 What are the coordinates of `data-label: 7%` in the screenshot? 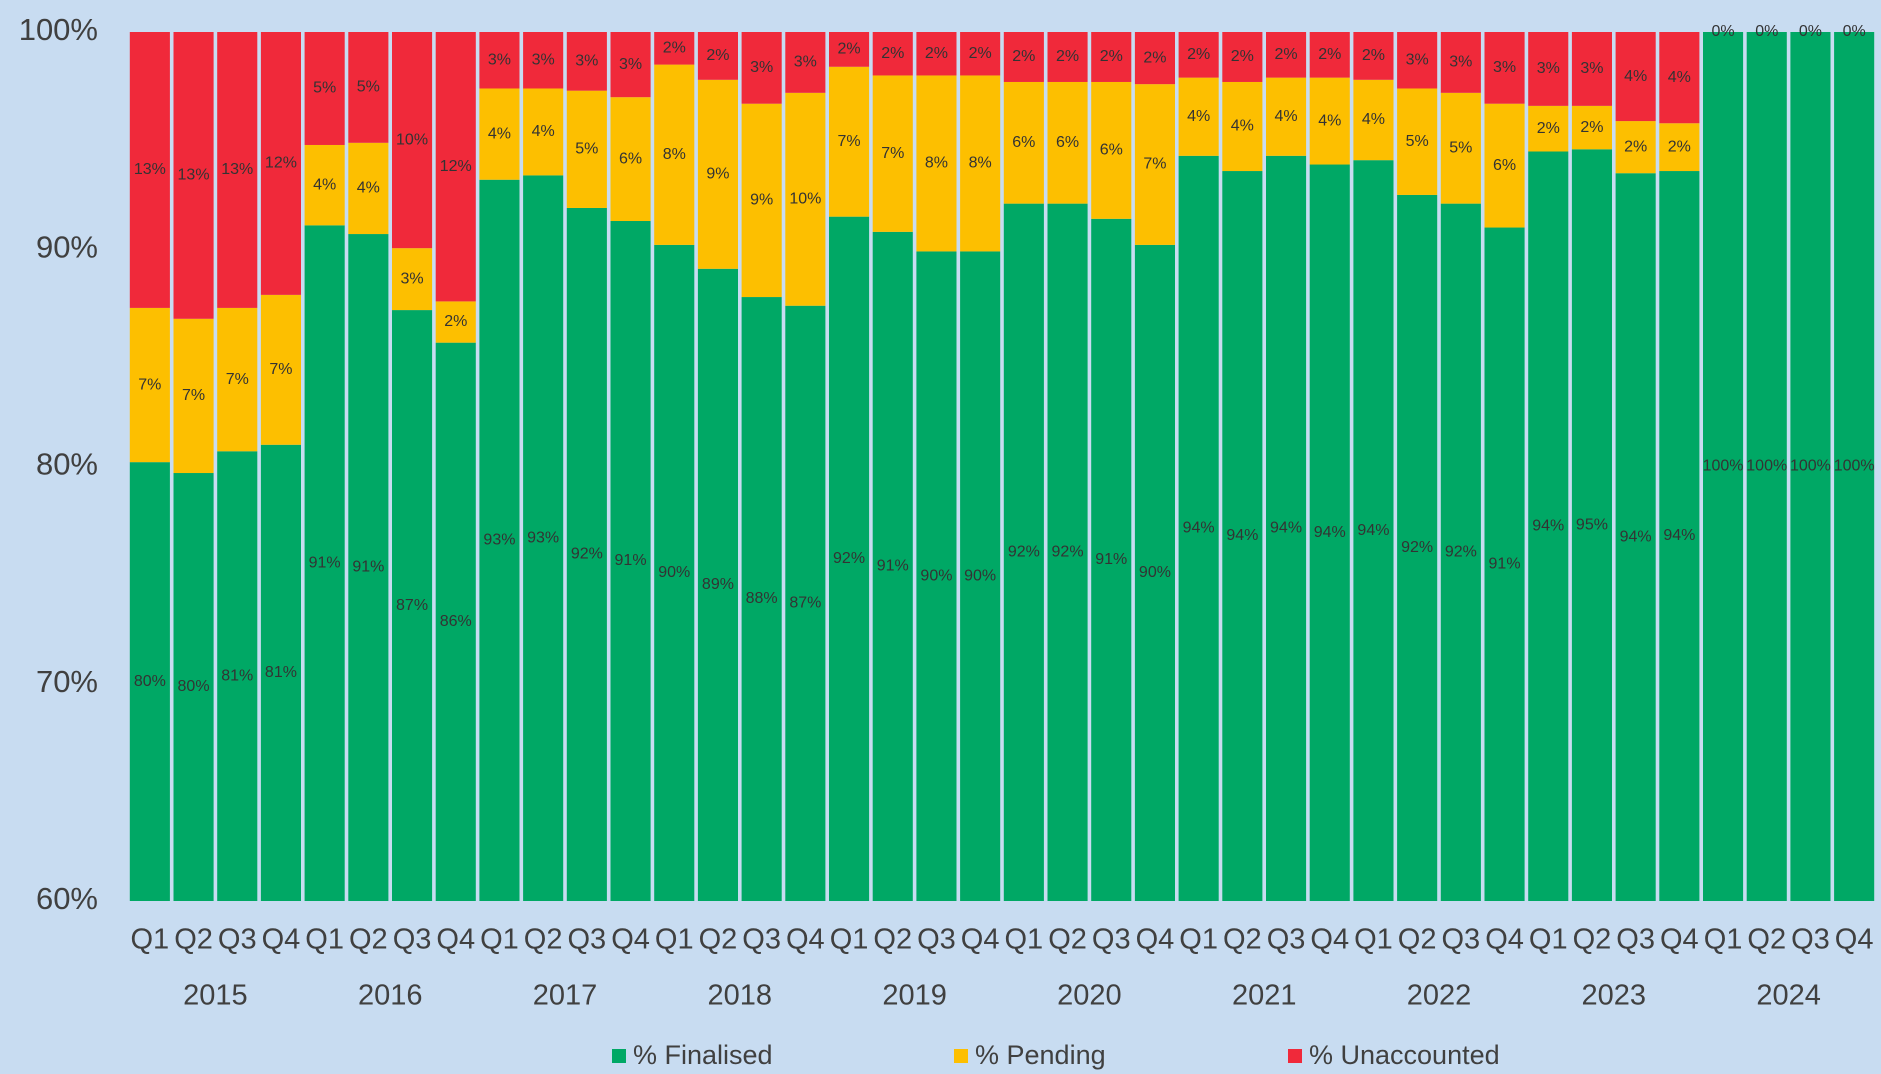 It's located at (892, 153).